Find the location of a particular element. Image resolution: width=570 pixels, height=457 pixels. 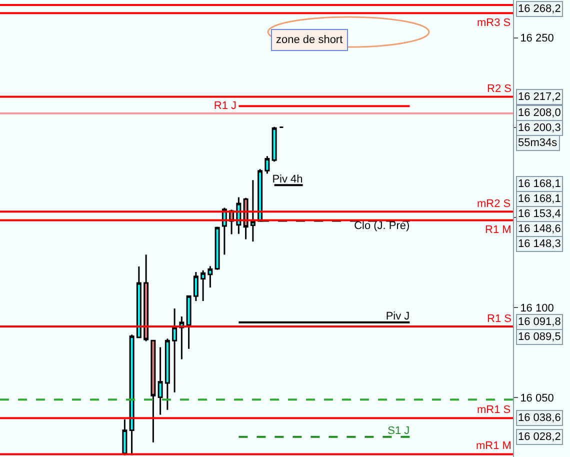

text: 55m34s is located at coordinates (538, 143).